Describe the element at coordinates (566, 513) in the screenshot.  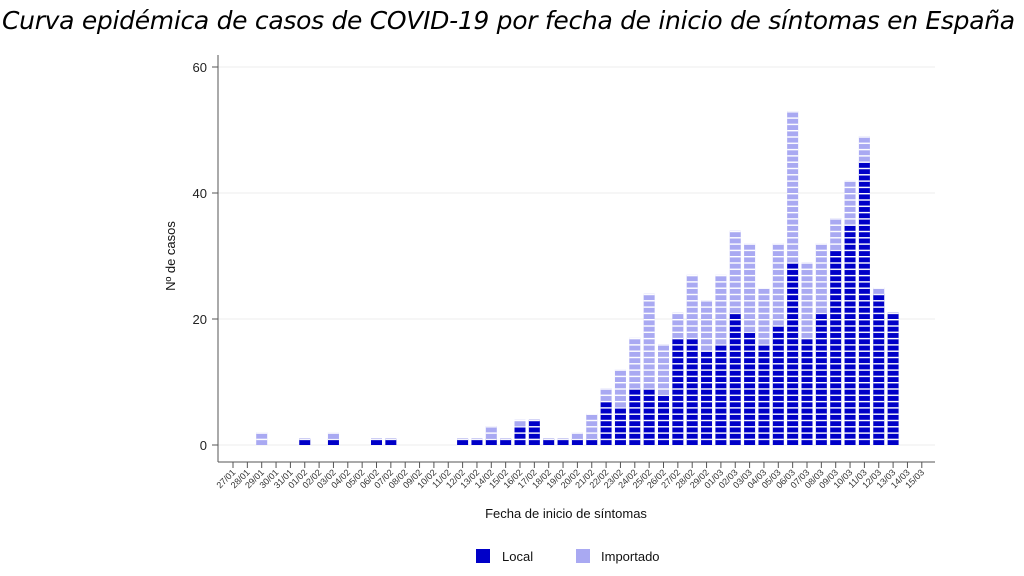
I see `x-axis-label: Fecha de inicio de síntomas` at that location.